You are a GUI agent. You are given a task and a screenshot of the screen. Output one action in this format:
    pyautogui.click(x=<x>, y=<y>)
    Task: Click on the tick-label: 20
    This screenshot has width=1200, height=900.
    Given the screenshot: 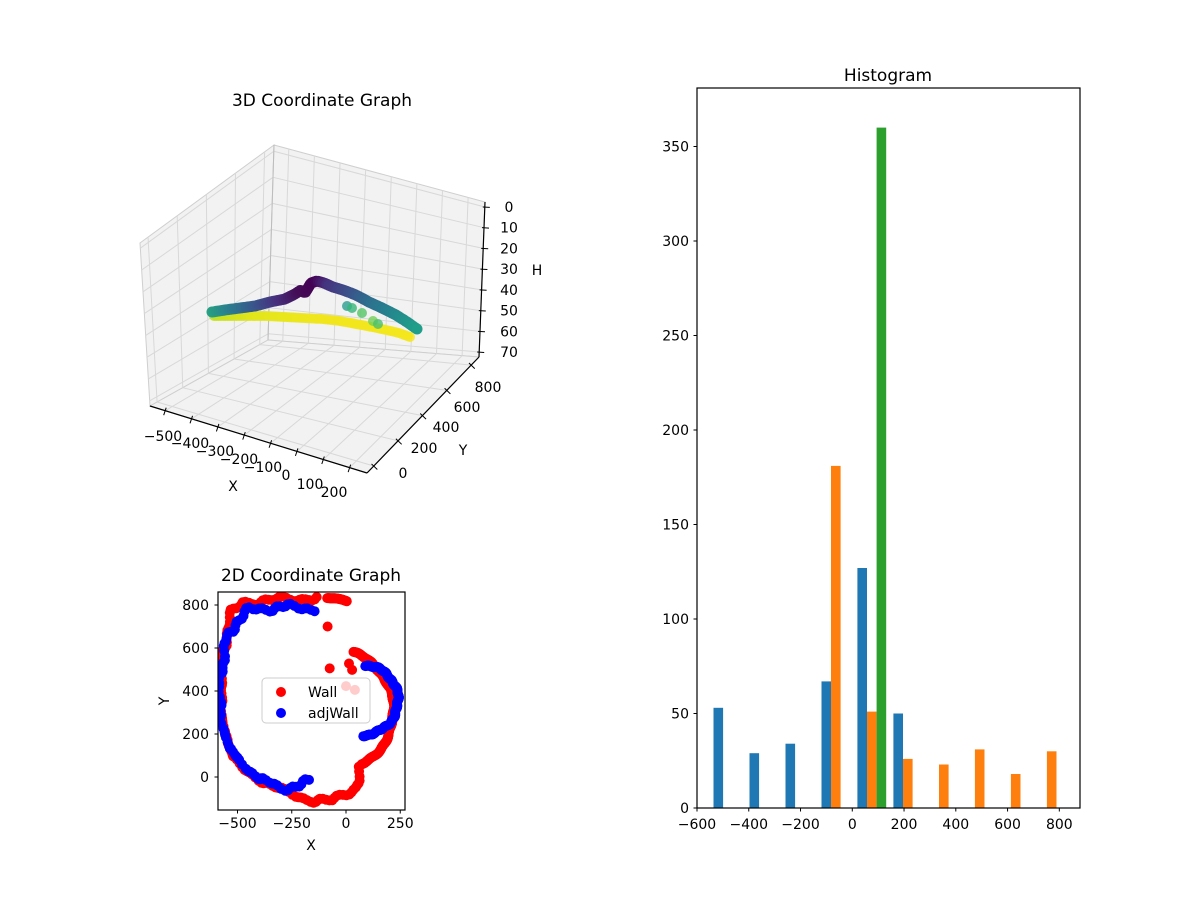 What is the action you would take?
    pyautogui.click(x=509, y=249)
    